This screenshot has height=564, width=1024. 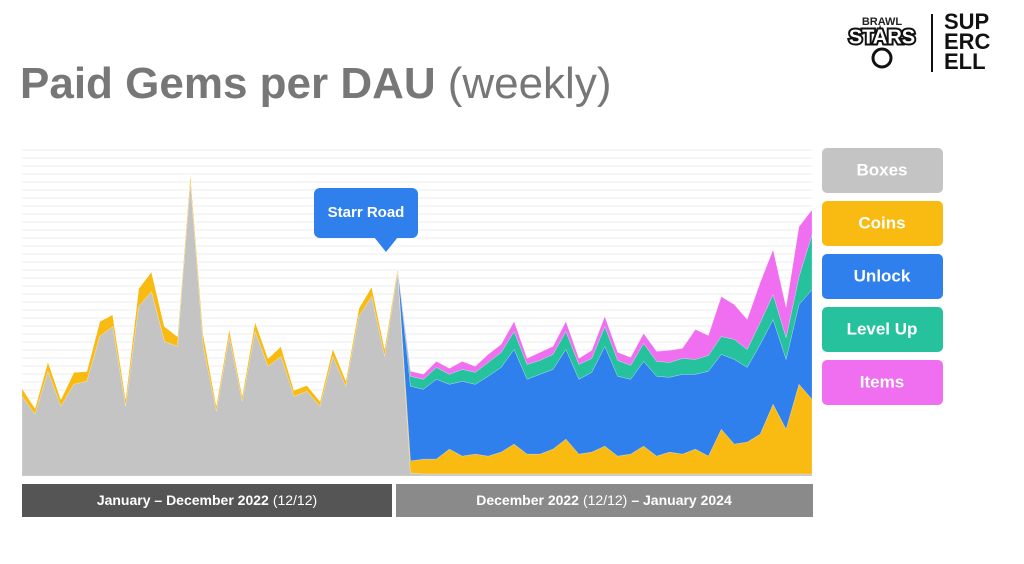 I want to click on title-suffix: (weekly), so click(x=530, y=83).